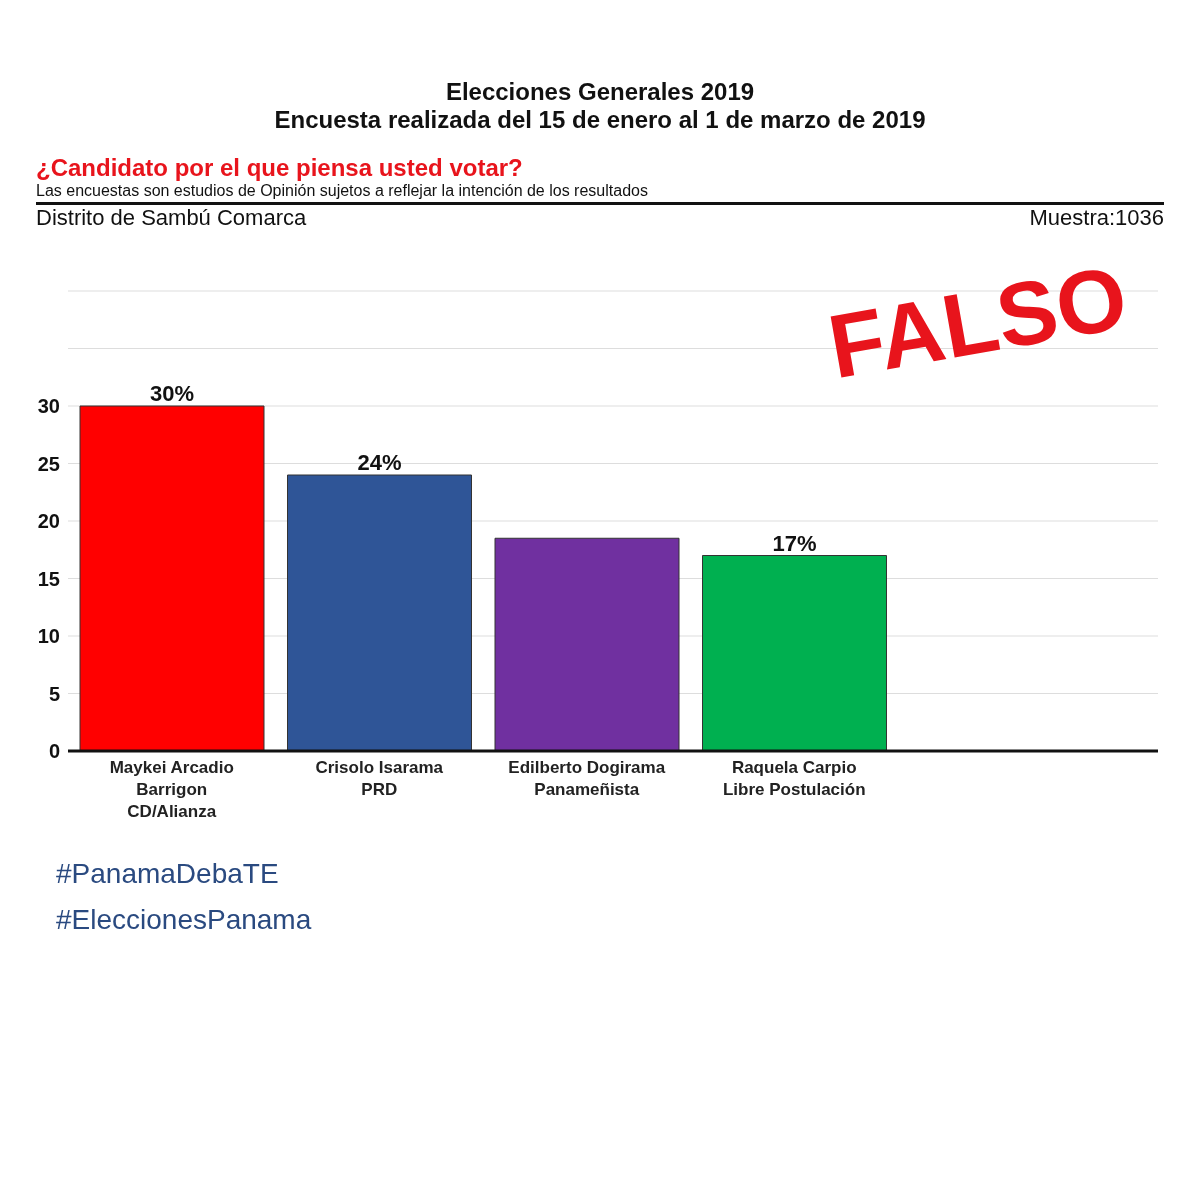 This screenshot has width=1200, height=1199. Describe the element at coordinates (184, 920) in the screenshot. I see `text: #EleccionesPanama` at that location.